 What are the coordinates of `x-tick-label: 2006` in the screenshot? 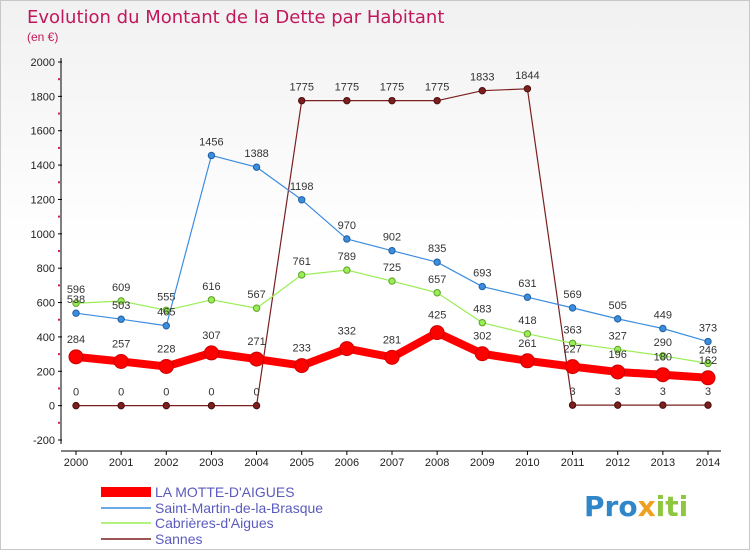 It's located at (347, 463).